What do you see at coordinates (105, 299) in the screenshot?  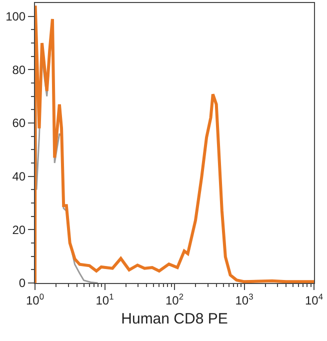 I see `x-tick-label: 10$^{1}$` at bounding box center [105, 299].